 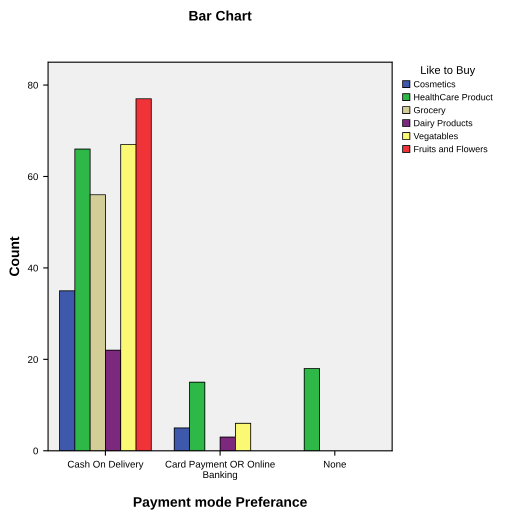 What do you see at coordinates (335, 464) in the screenshot?
I see `x-tick-label: None` at bounding box center [335, 464].